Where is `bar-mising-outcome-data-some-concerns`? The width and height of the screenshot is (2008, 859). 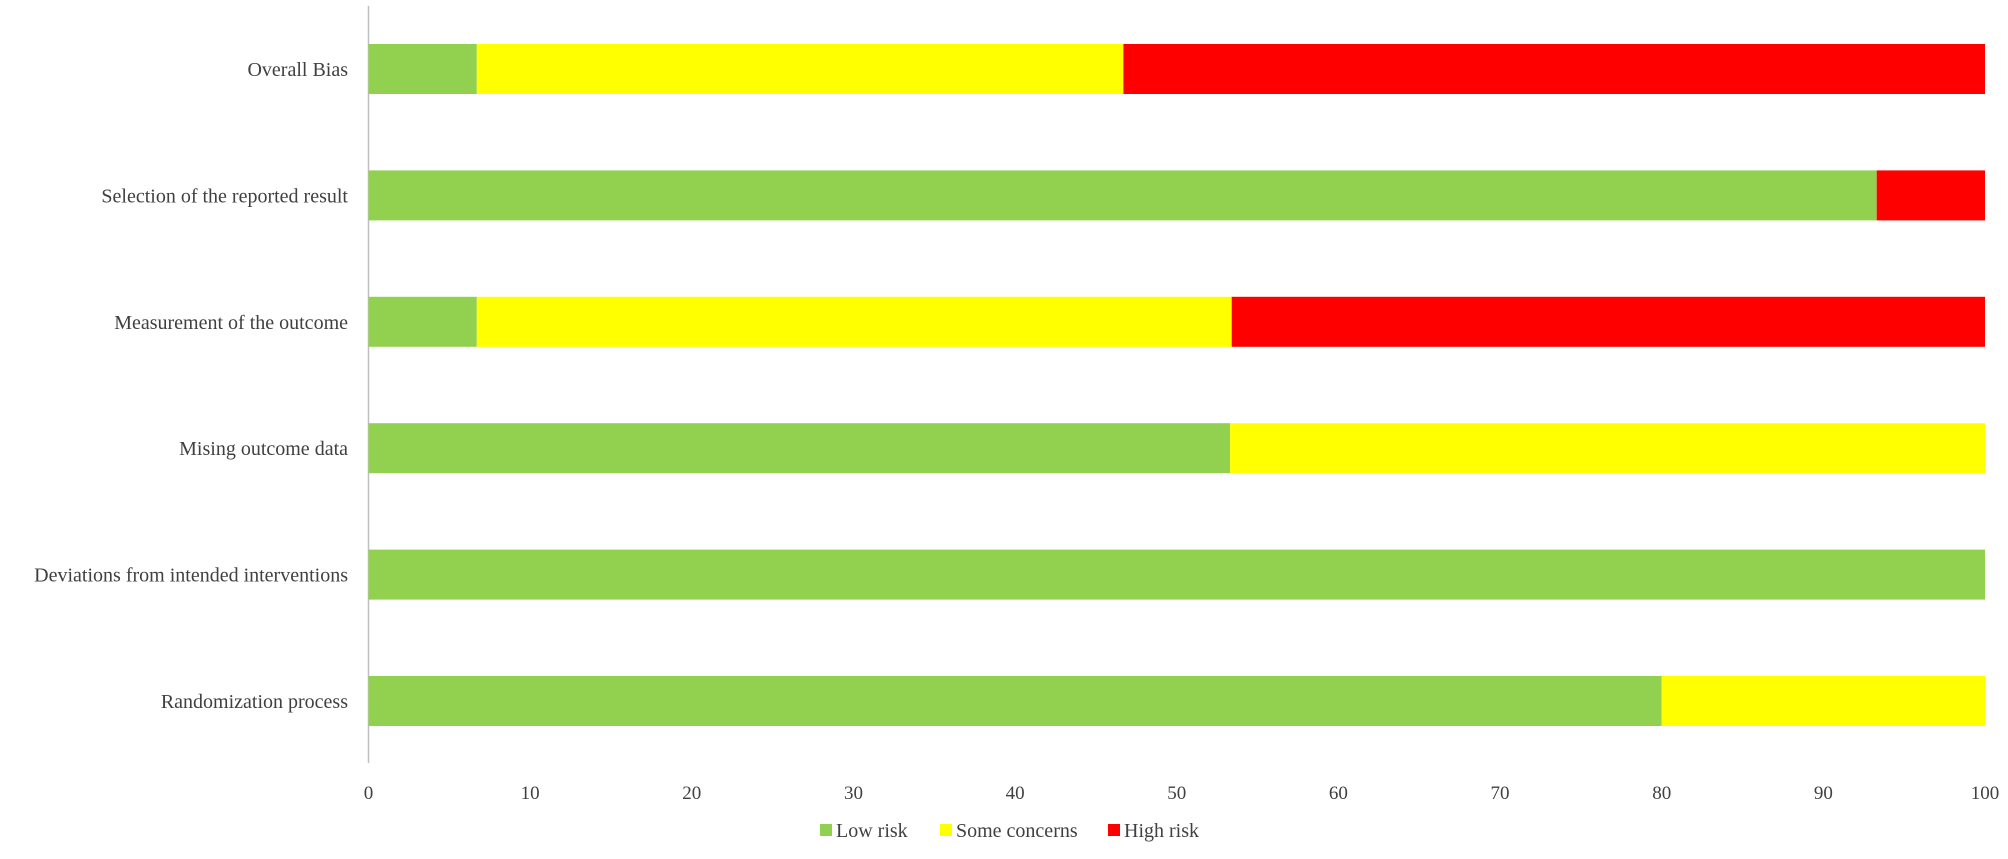 bar-mising-outcome-data-some-concerns is located at coordinates (1607, 448).